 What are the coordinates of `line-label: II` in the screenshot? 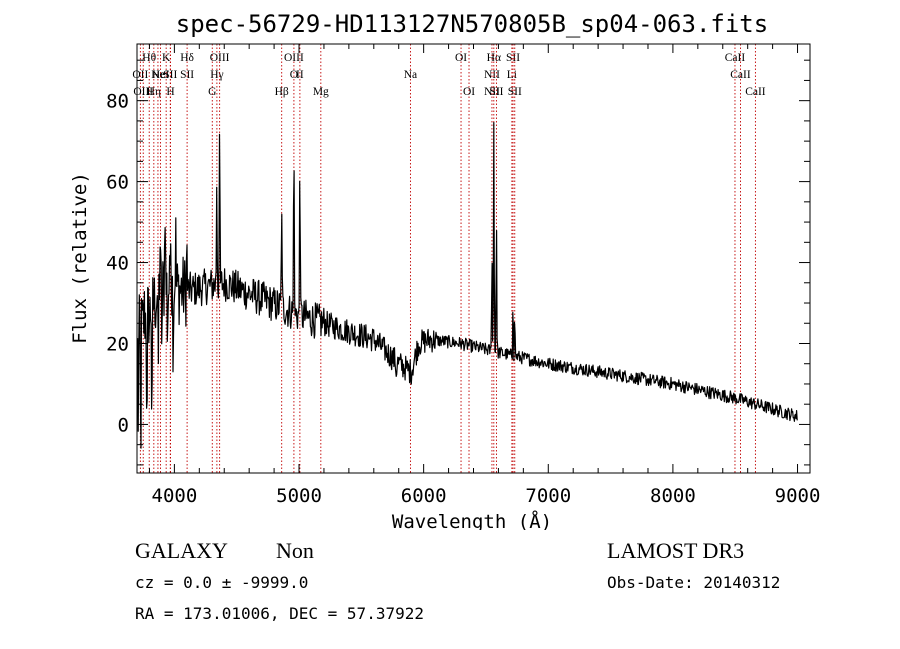 It's located at (300, 75).